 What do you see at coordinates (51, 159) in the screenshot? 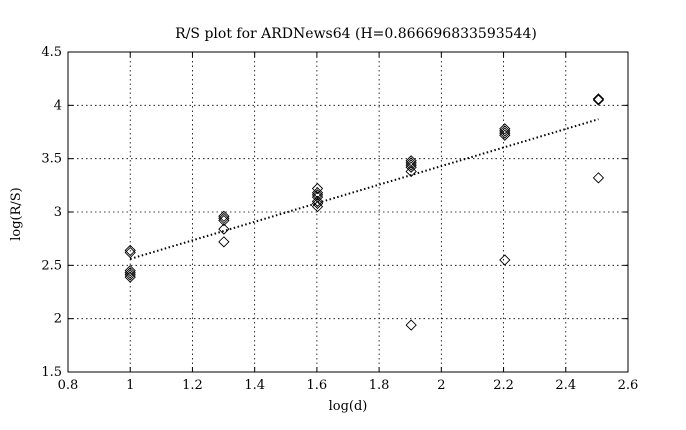
I see `y-tick-label: 3.5` at bounding box center [51, 159].